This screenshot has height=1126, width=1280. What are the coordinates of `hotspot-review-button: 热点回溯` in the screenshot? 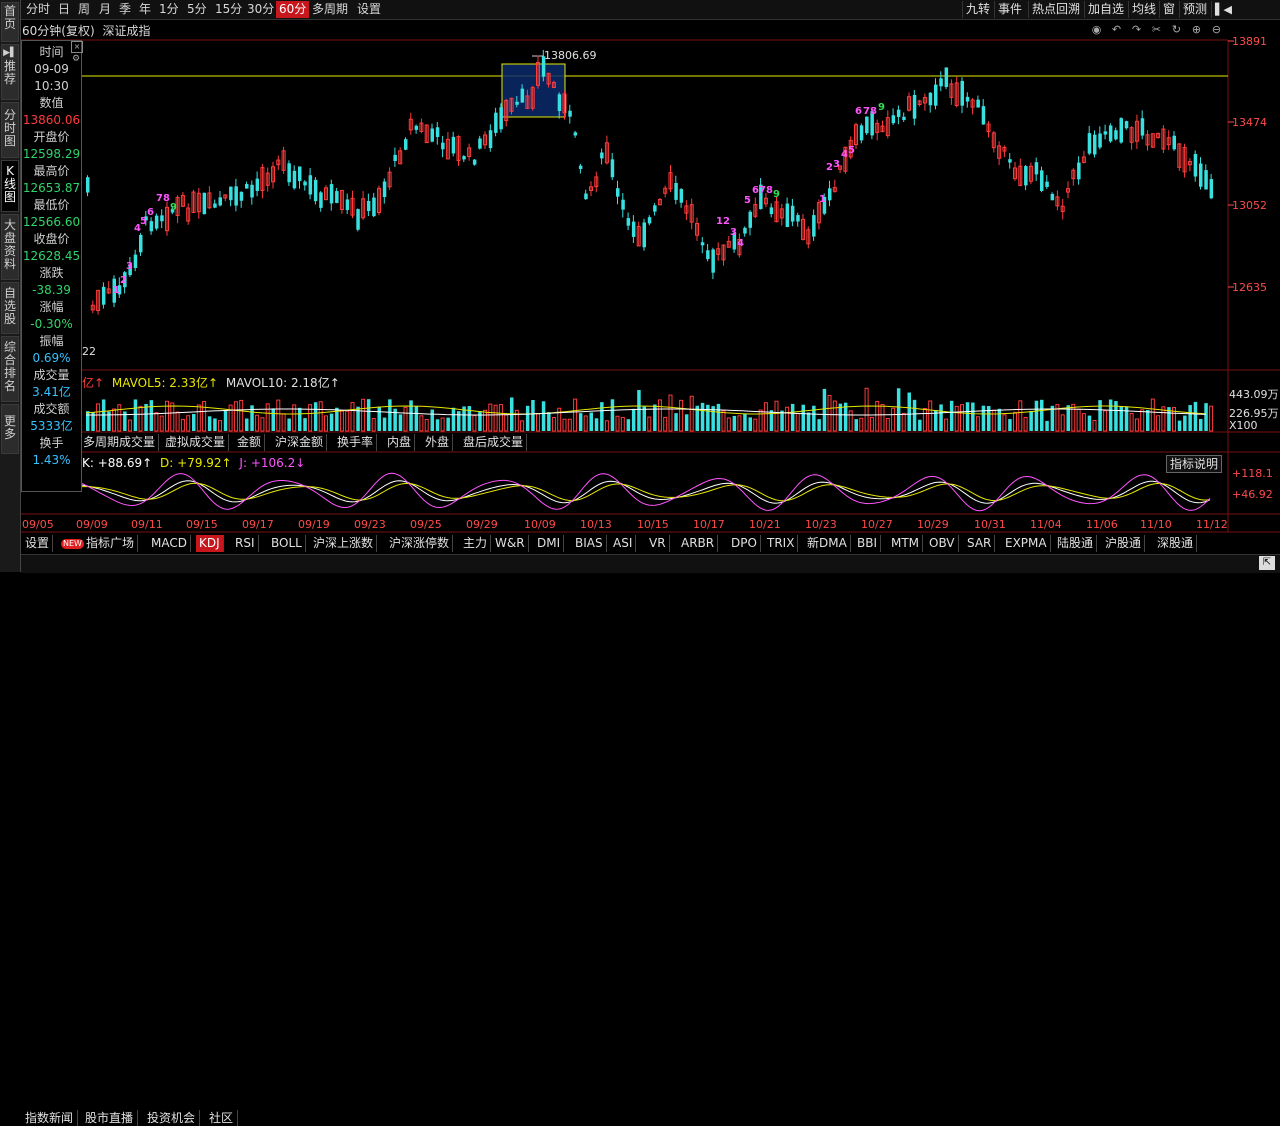 It's located at (1055, 9).